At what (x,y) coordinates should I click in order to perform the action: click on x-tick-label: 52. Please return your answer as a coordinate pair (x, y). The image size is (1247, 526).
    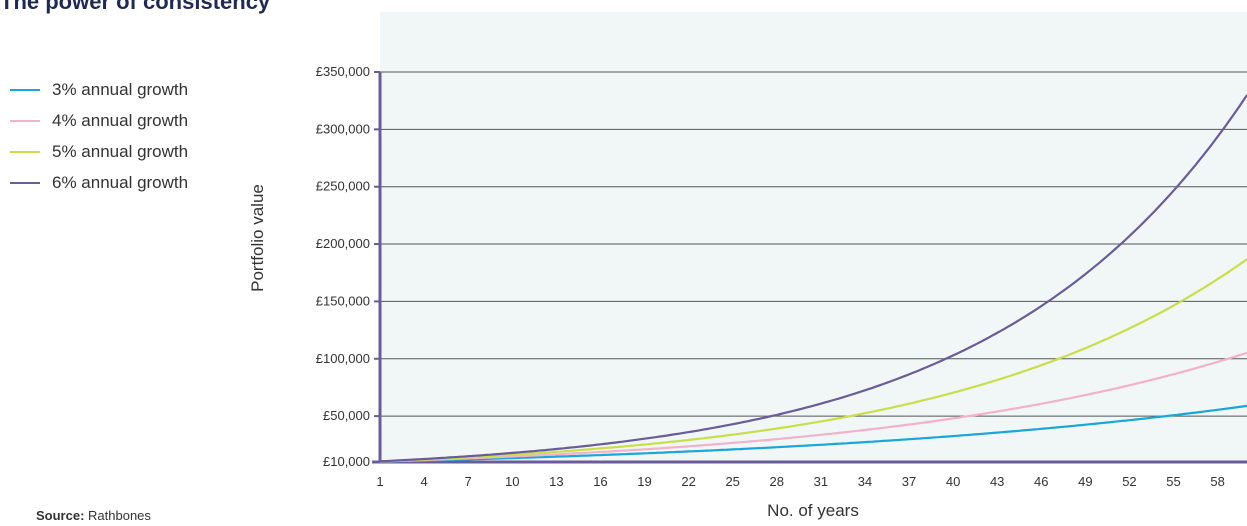
    Looking at the image, I should click on (1129, 481).